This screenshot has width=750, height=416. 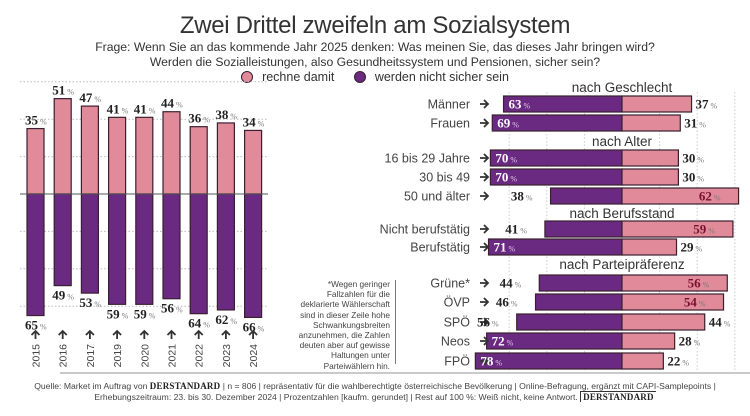 What do you see at coordinates (520, 104) in the screenshot?
I see `value-label-not-sure: 63%` at bounding box center [520, 104].